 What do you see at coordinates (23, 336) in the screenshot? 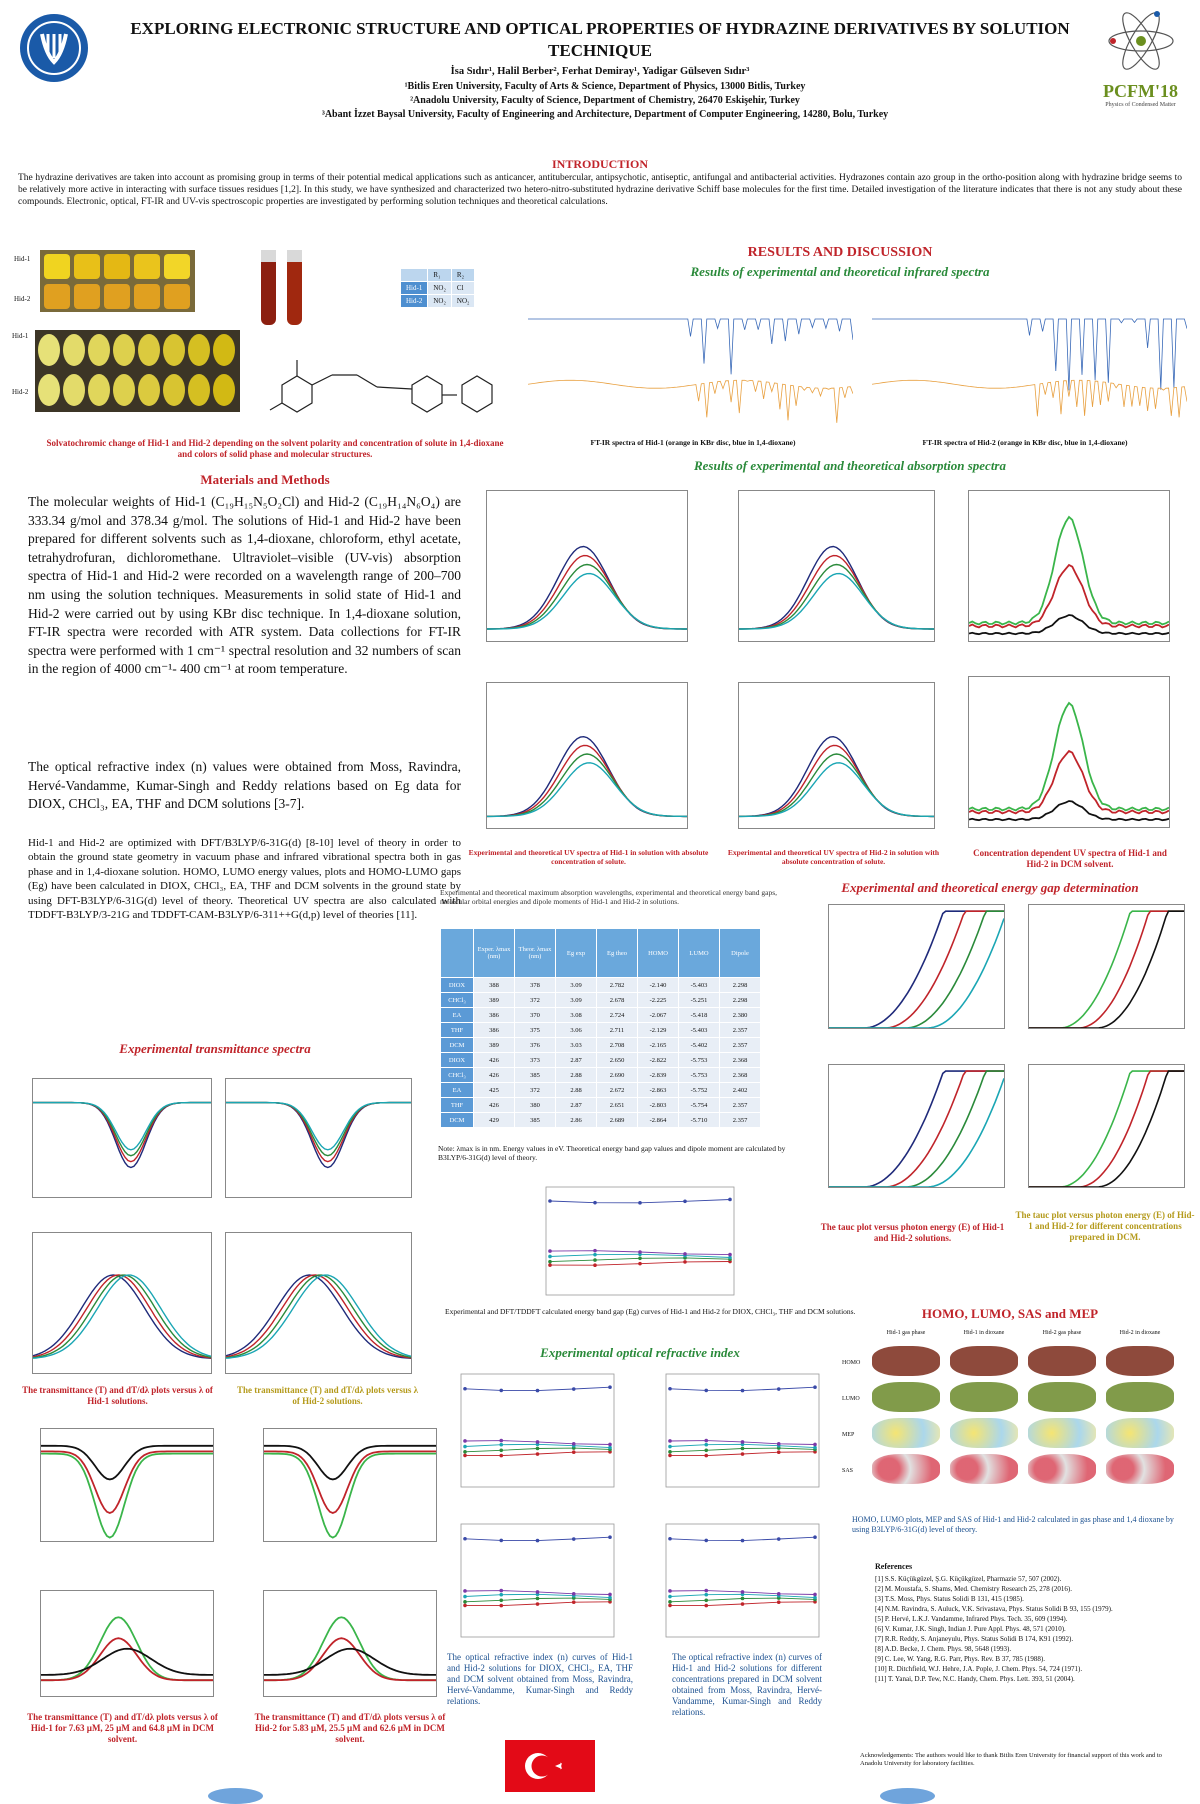
I see `photo-row-label-3: Hid-1` at bounding box center [23, 336].